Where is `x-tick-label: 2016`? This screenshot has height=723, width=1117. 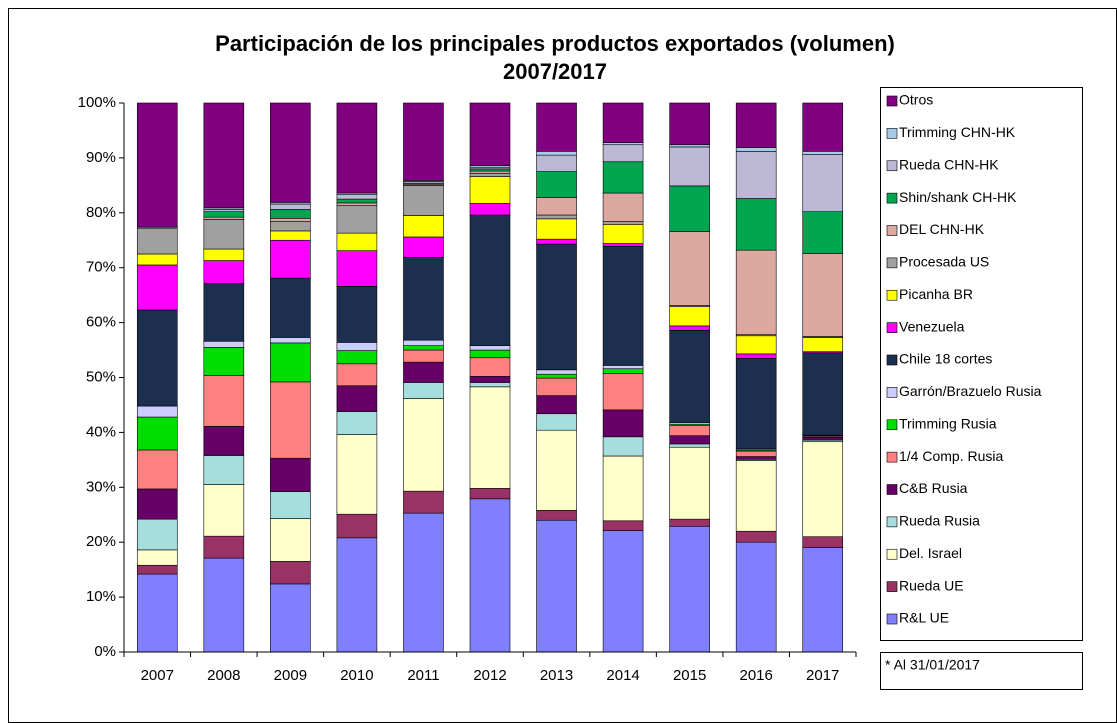 x-tick-label: 2016 is located at coordinates (755, 675).